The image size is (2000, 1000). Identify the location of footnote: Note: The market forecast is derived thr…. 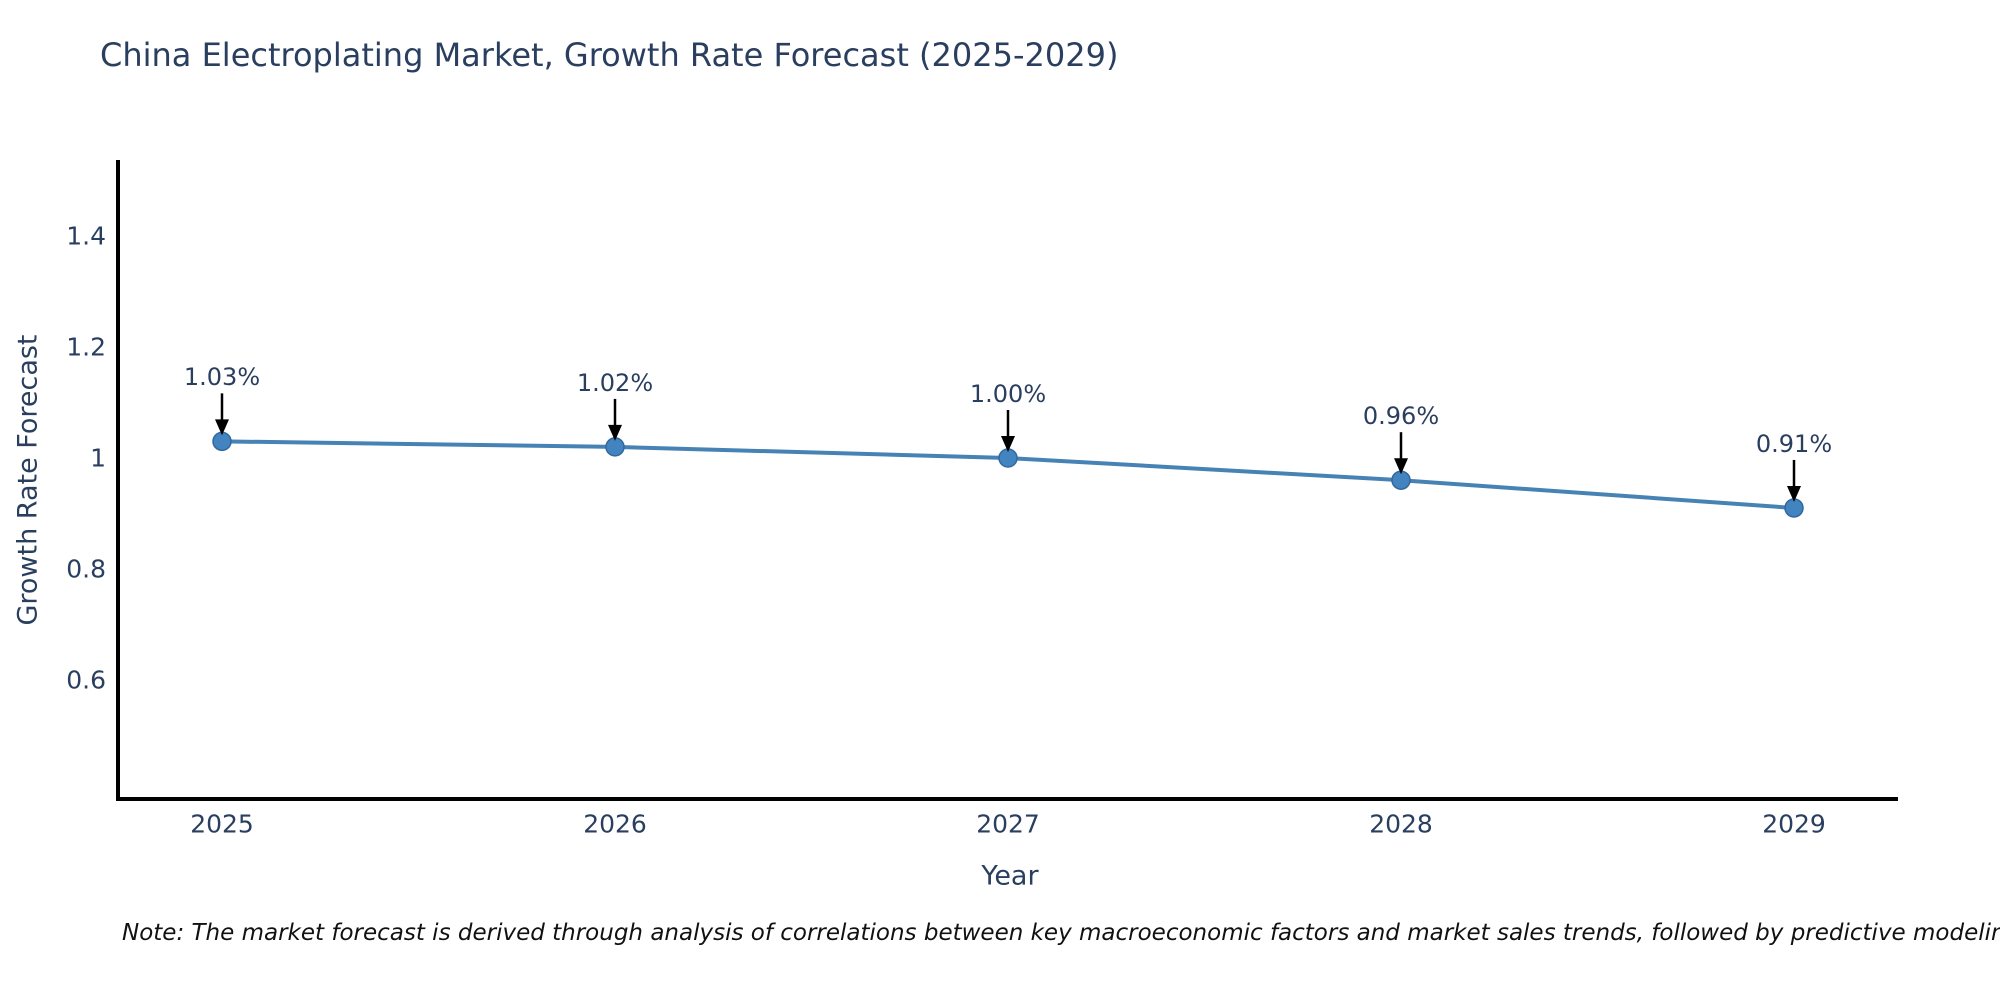
(1061, 933).